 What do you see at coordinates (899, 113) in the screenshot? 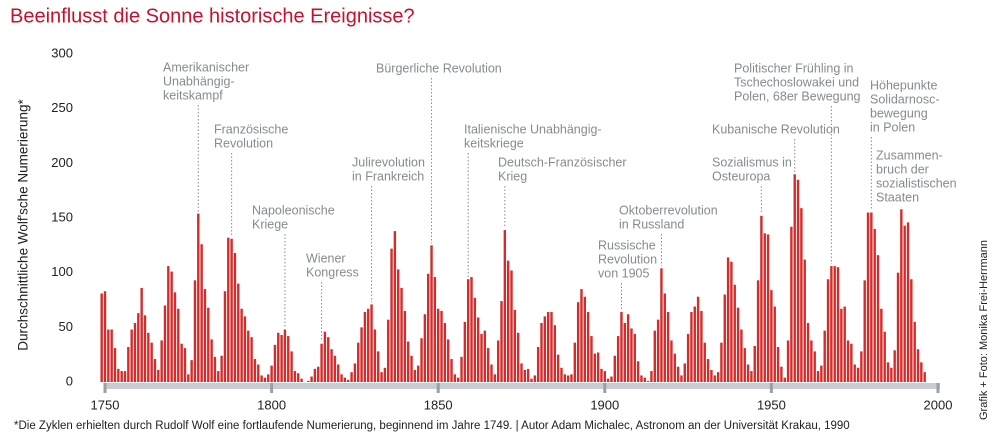
I see `annotation: bewegung` at bounding box center [899, 113].